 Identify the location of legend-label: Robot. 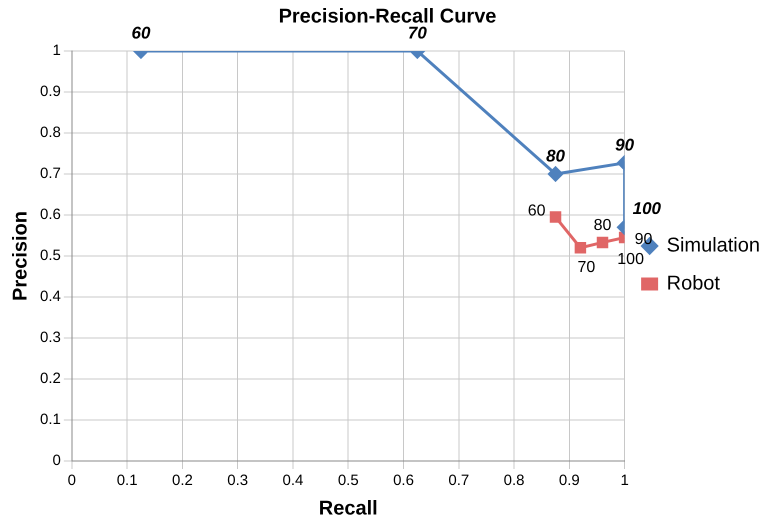
(693, 283).